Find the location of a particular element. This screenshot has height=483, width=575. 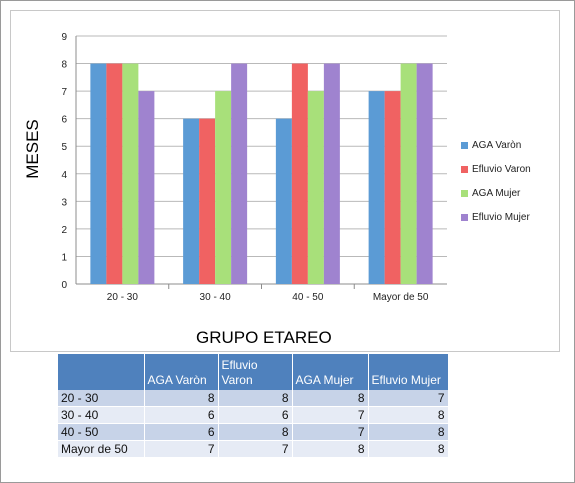

table-cell: 40 - 50 is located at coordinates (101, 432).